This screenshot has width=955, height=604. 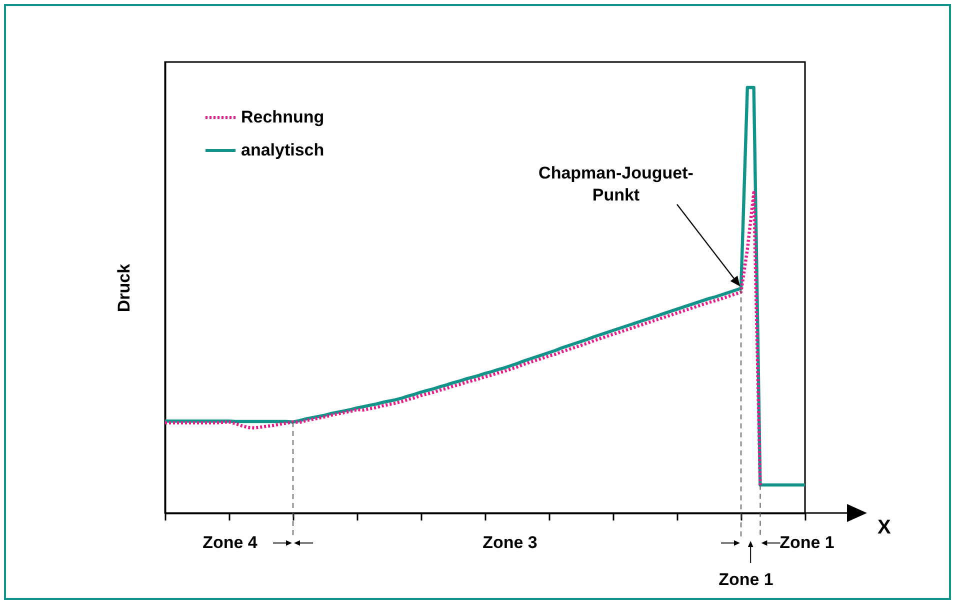 What do you see at coordinates (282, 150) in the screenshot?
I see `legend-label: analytisch` at bounding box center [282, 150].